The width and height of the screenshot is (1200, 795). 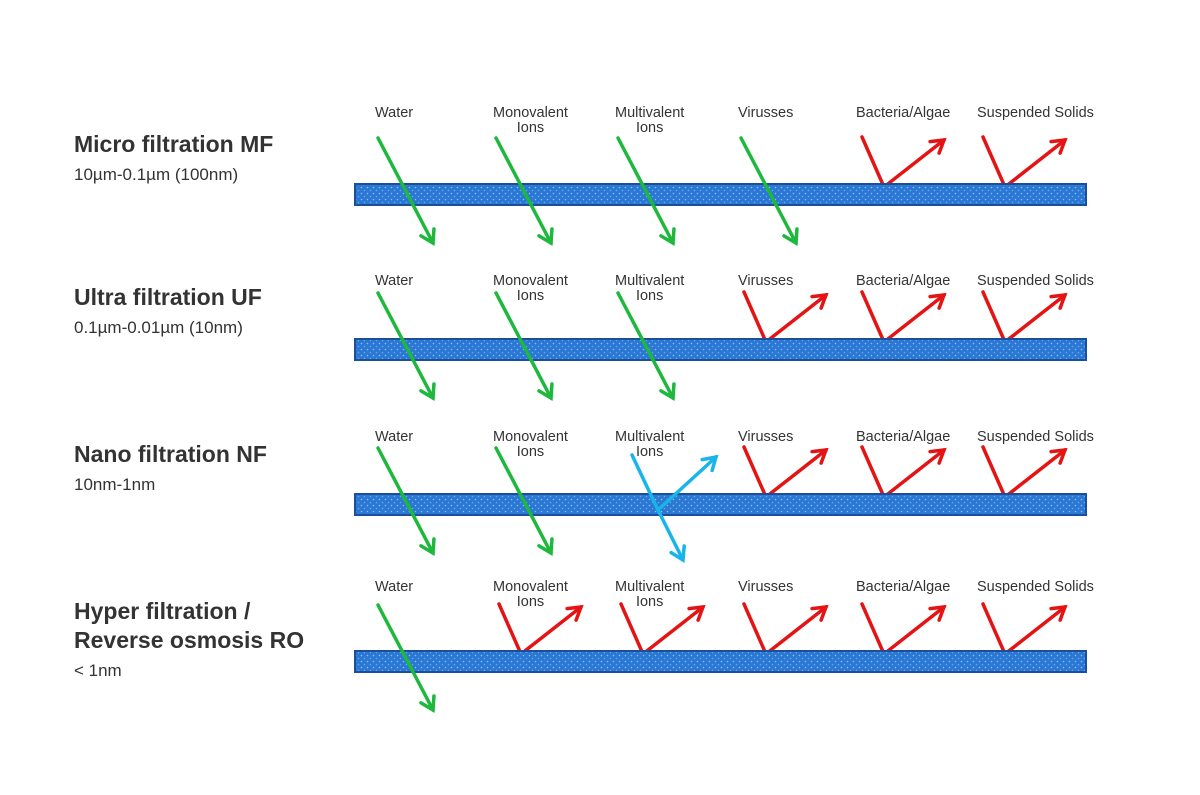 I want to click on row-range: 10µm-0.1µm (100nm), so click(x=156, y=174).